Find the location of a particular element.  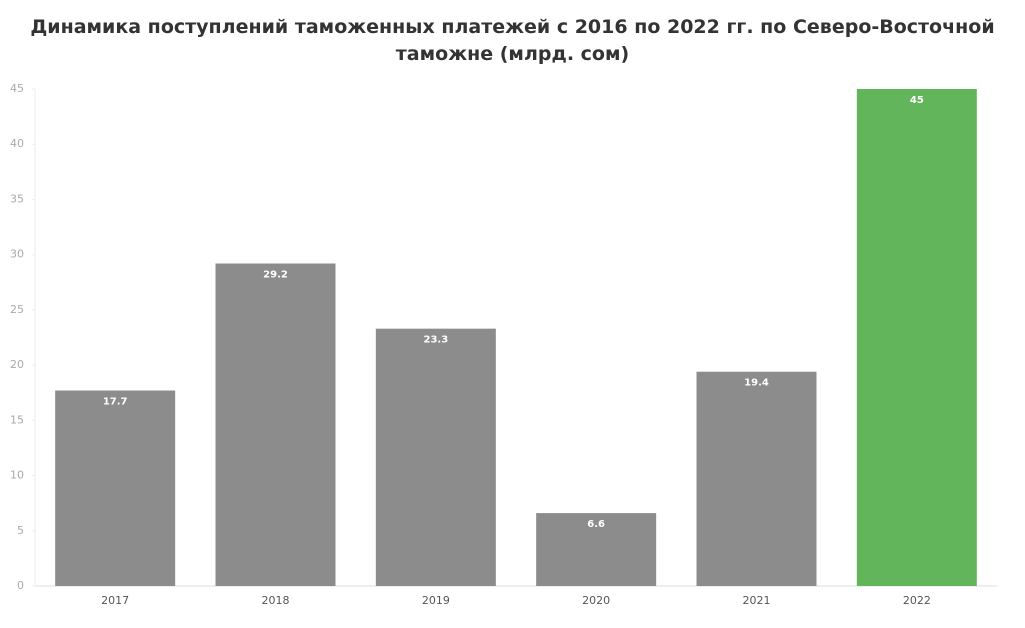

x-tick-label: 2022 is located at coordinates (917, 600).